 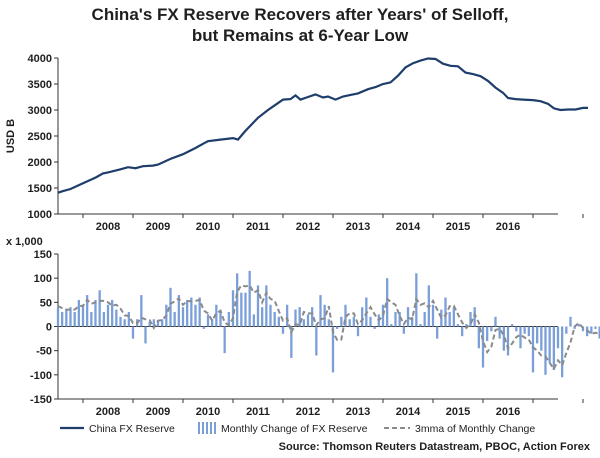 What do you see at coordinates (358, 227) in the screenshot?
I see `reserve-x-tick-label: 2013` at bounding box center [358, 227].